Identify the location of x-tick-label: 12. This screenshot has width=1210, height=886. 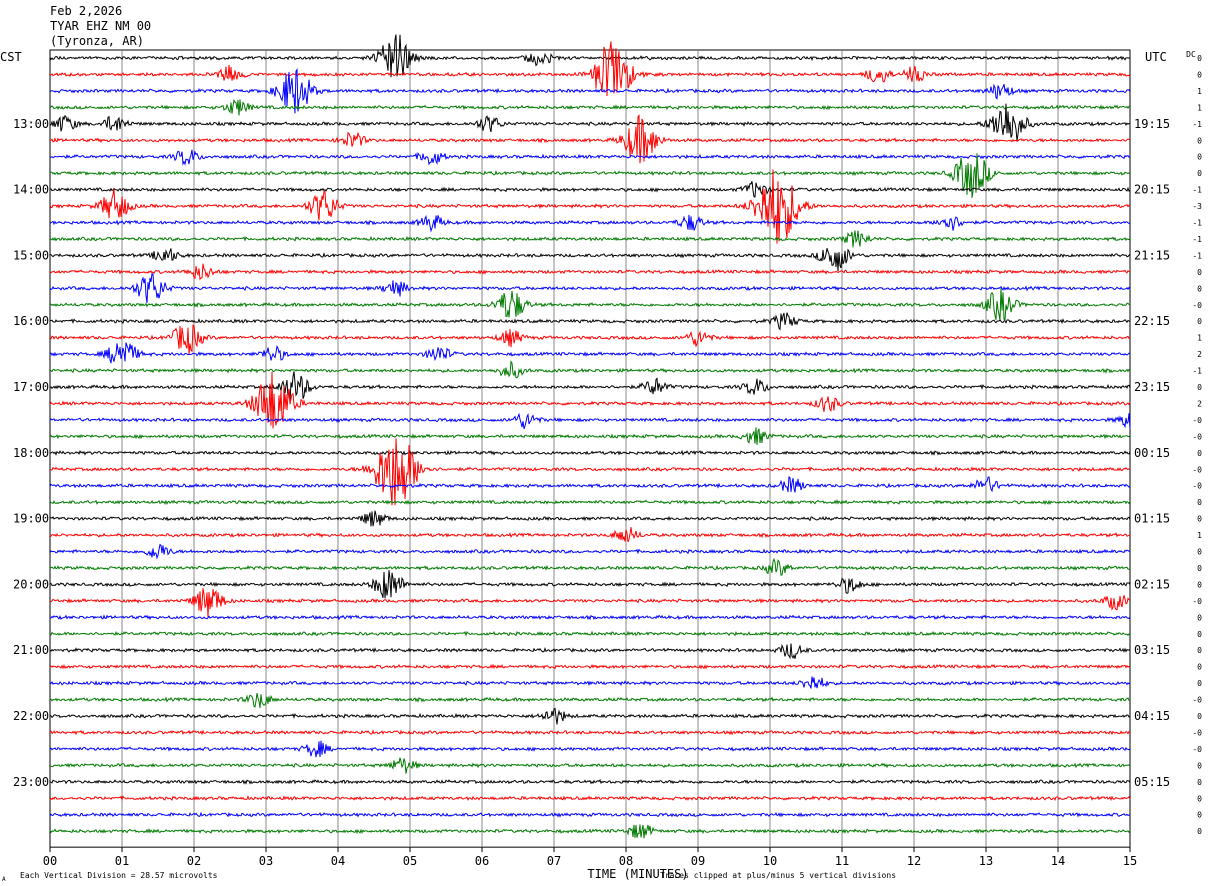
(914, 861).